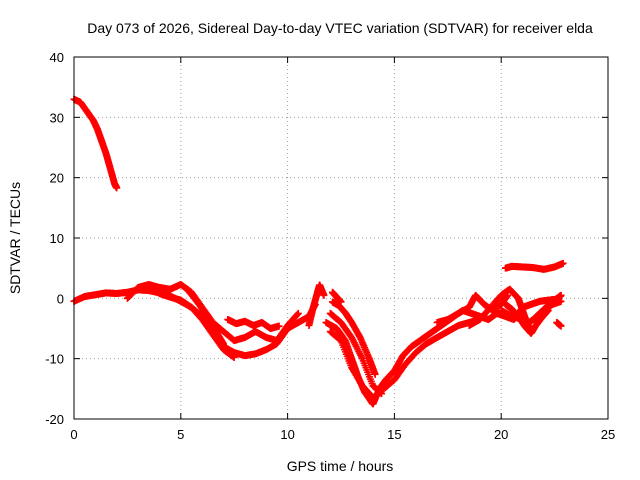  Describe the element at coordinates (287, 434) in the screenshot. I see `x-tick-label: 10` at that location.